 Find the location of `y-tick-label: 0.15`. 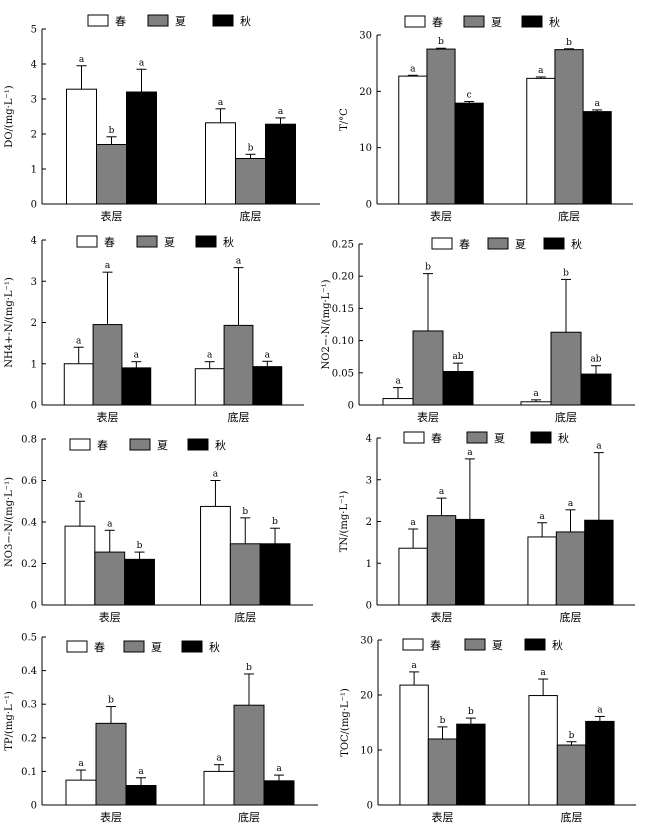

y-tick-label: 0.15 is located at coordinates (343, 309).